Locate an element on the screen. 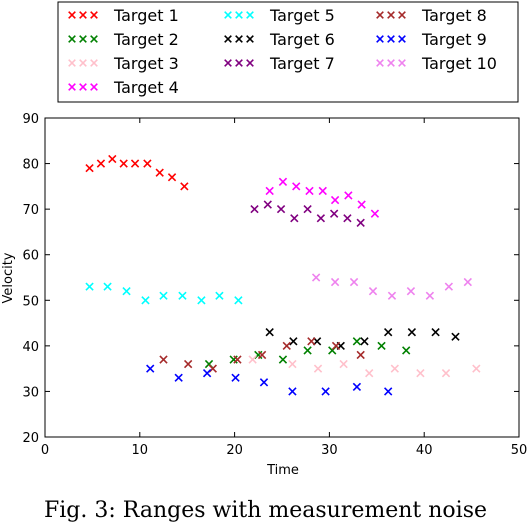 This screenshot has height=523, width=532. x-tick-label: 30 is located at coordinates (329, 450).